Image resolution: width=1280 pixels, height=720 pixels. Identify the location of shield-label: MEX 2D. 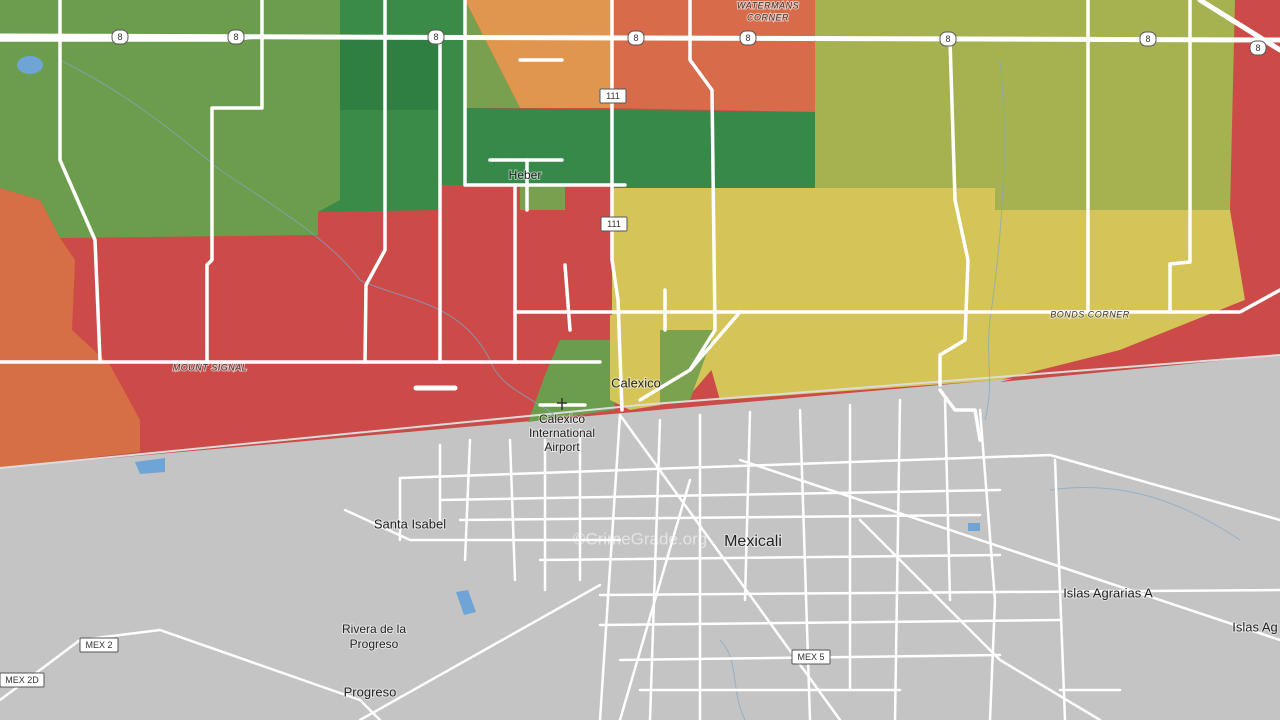
(22, 680).